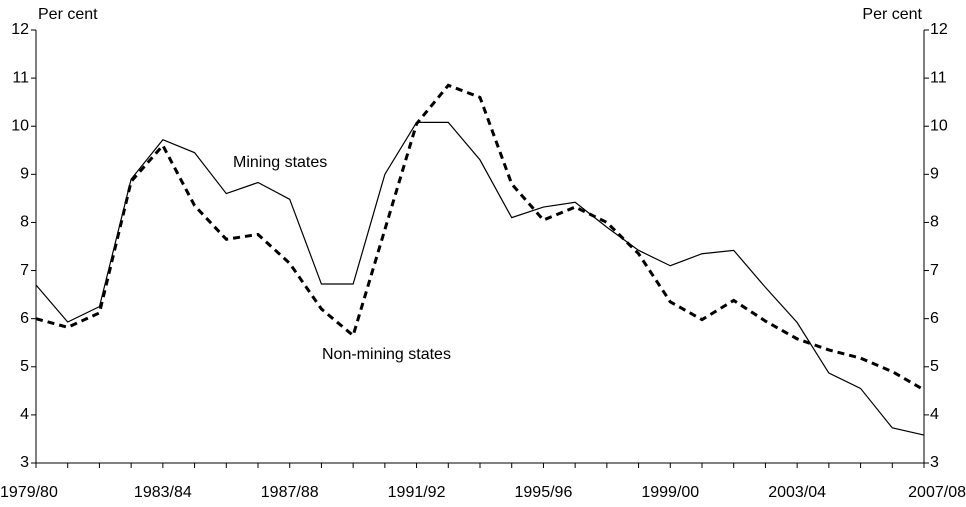  I want to click on x-tick-label: 2003/04, so click(797, 492).